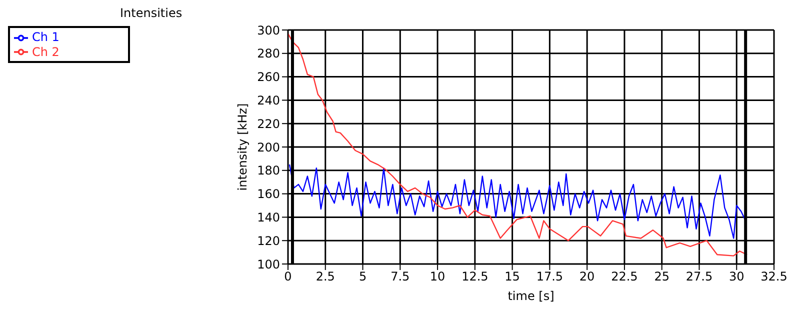 The width and height of the screenshot is (802, 320). What do you see at coordinates (550, 277) in the screenshot?
I see `x-tick-label: 17.5` at bounding box center [550, 277].